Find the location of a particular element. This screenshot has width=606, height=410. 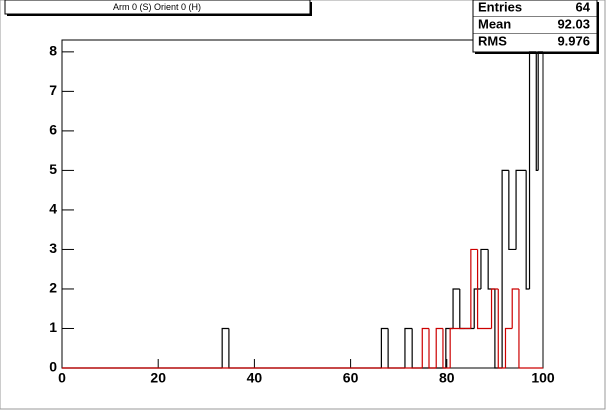

stat-value: 92.03 is located at coordinates (573, 23).